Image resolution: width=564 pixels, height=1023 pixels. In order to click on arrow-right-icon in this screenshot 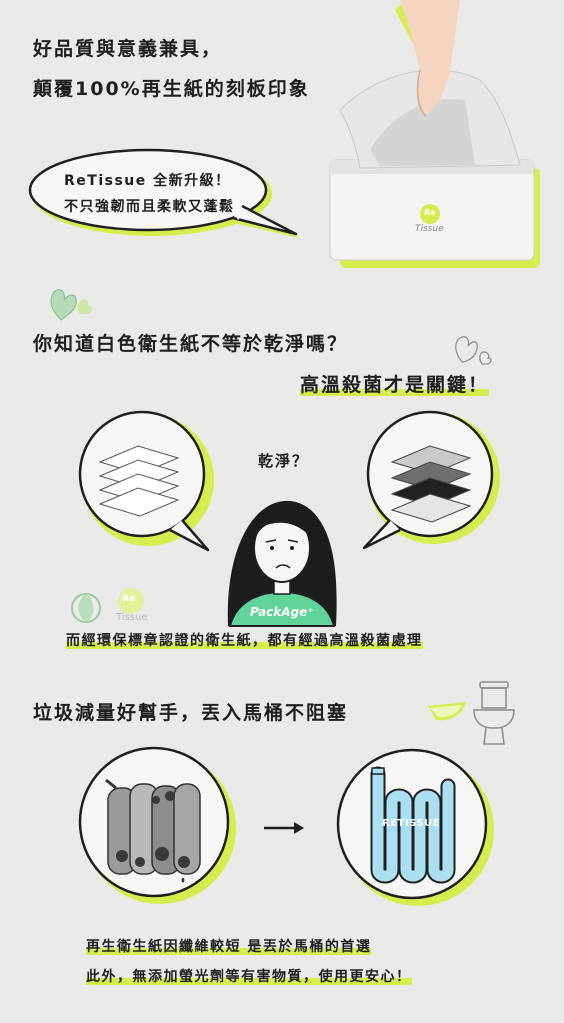, I will do `click(284, 828)`.